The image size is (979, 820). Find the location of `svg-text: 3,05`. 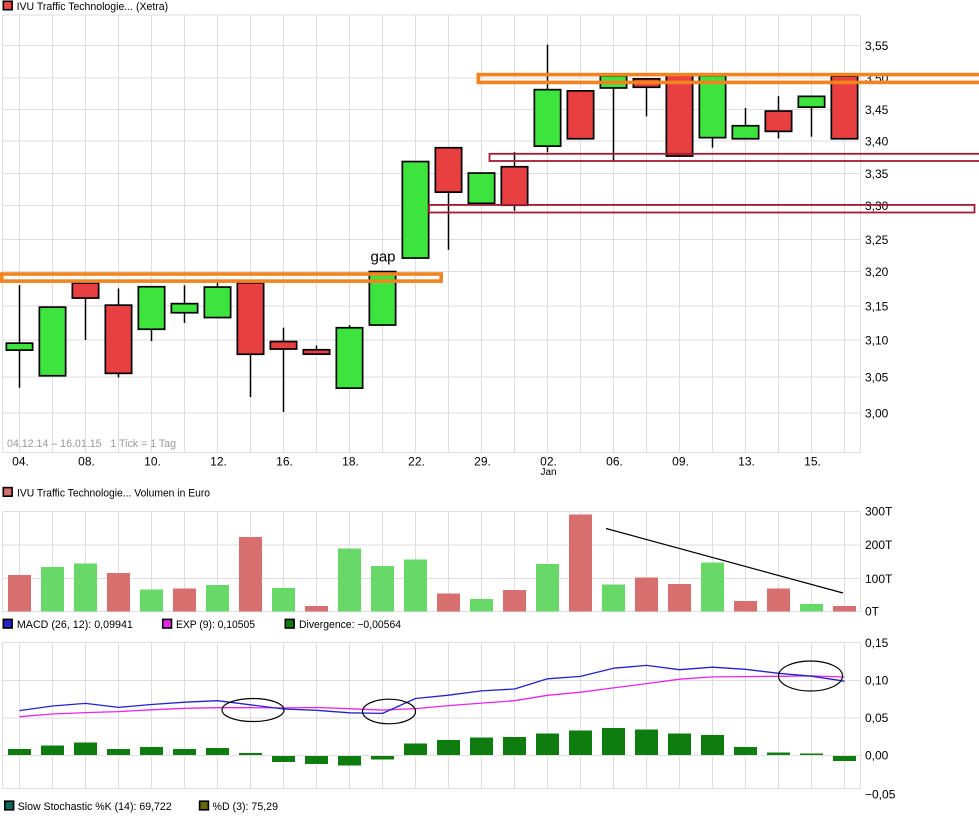

svg-text: 3,05 is located at coordinates (877, 377).